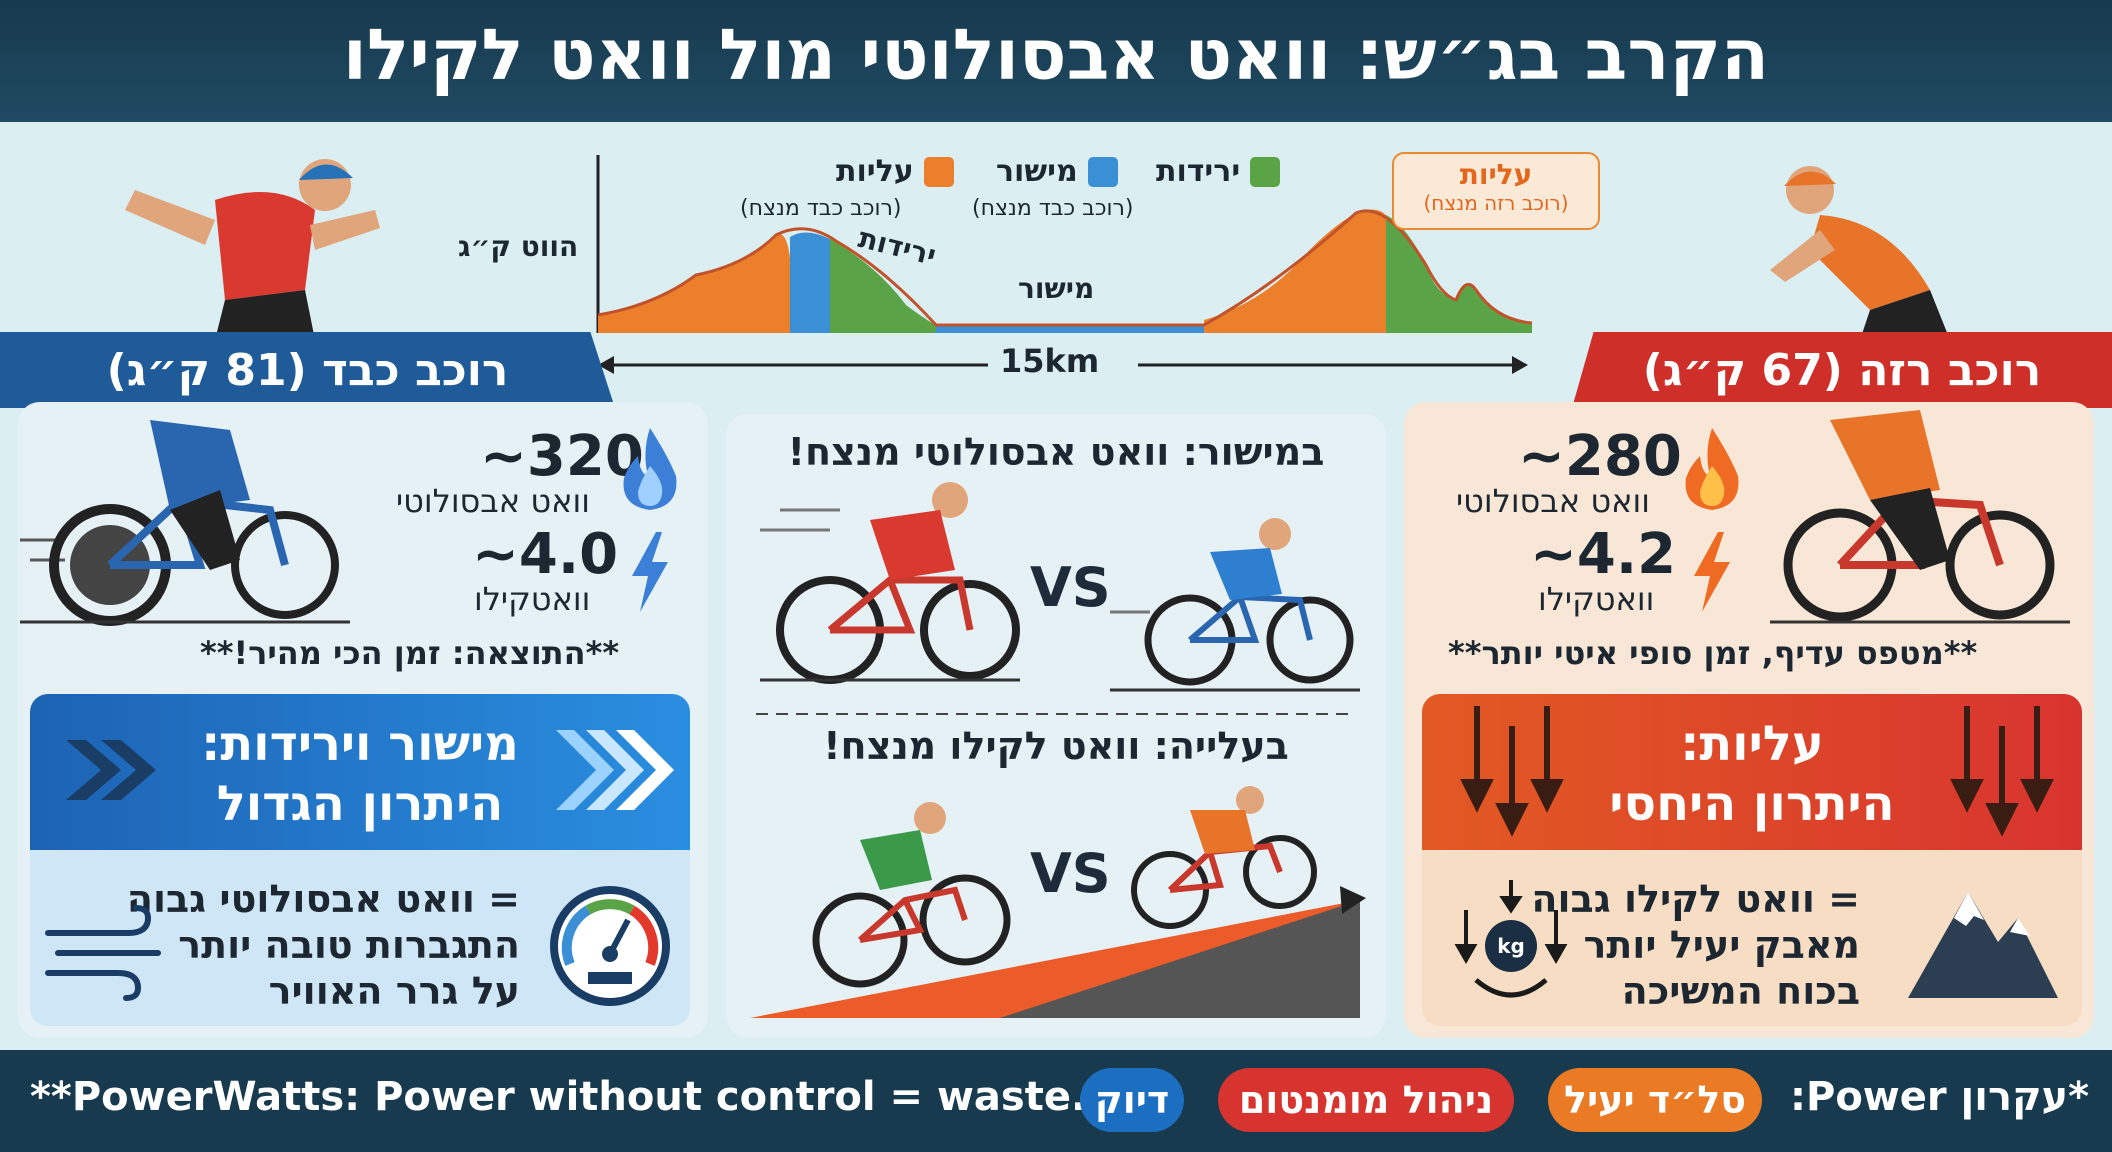 The image size is (2112, 1152). Describe the element at coordinates (518, 246) in the screenshot. I see `chart-y-label: הווט ק״ג` at that location.